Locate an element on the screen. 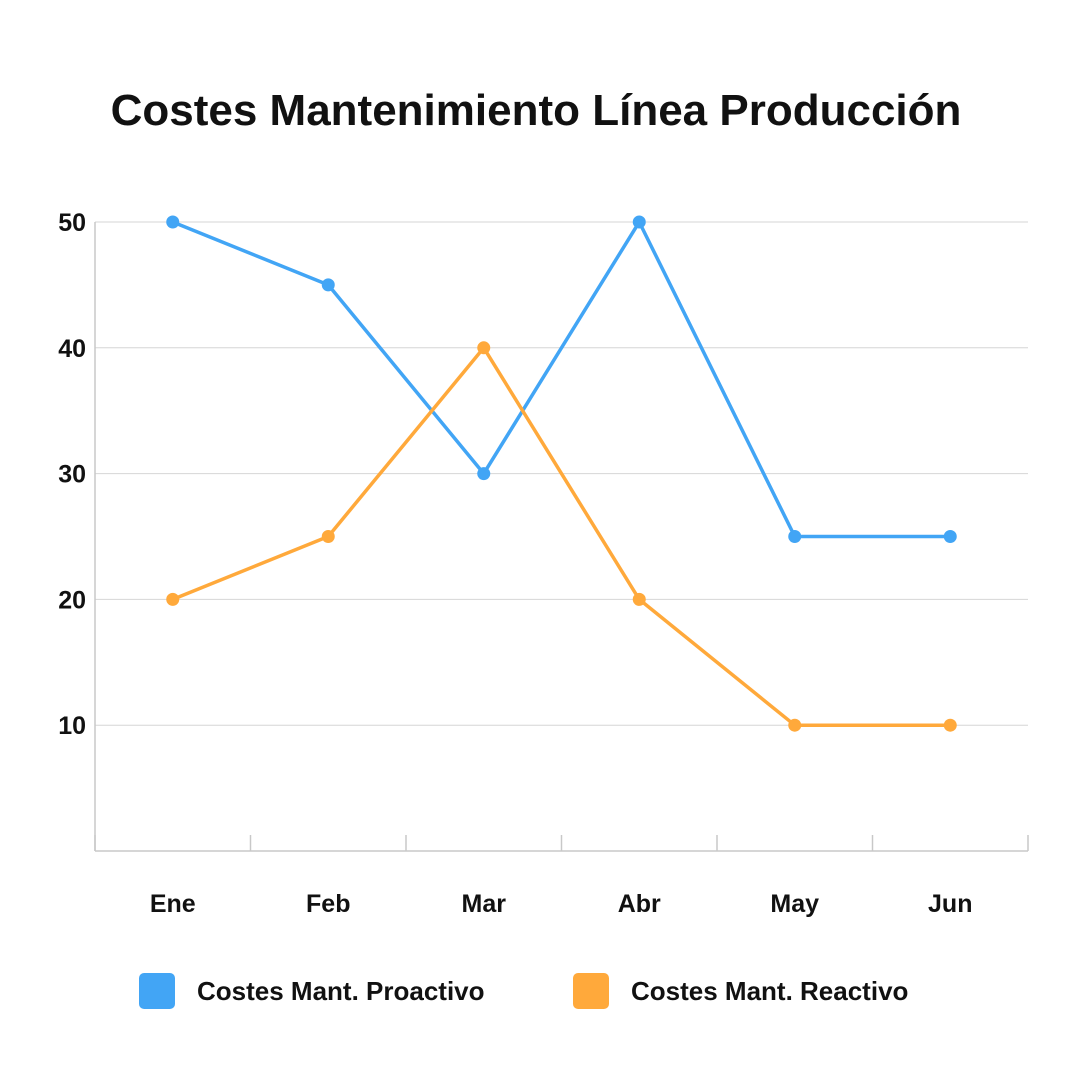  x-tick-labels: Ene Feb Mar Abr May Jun is located at coordinates (561, 904).